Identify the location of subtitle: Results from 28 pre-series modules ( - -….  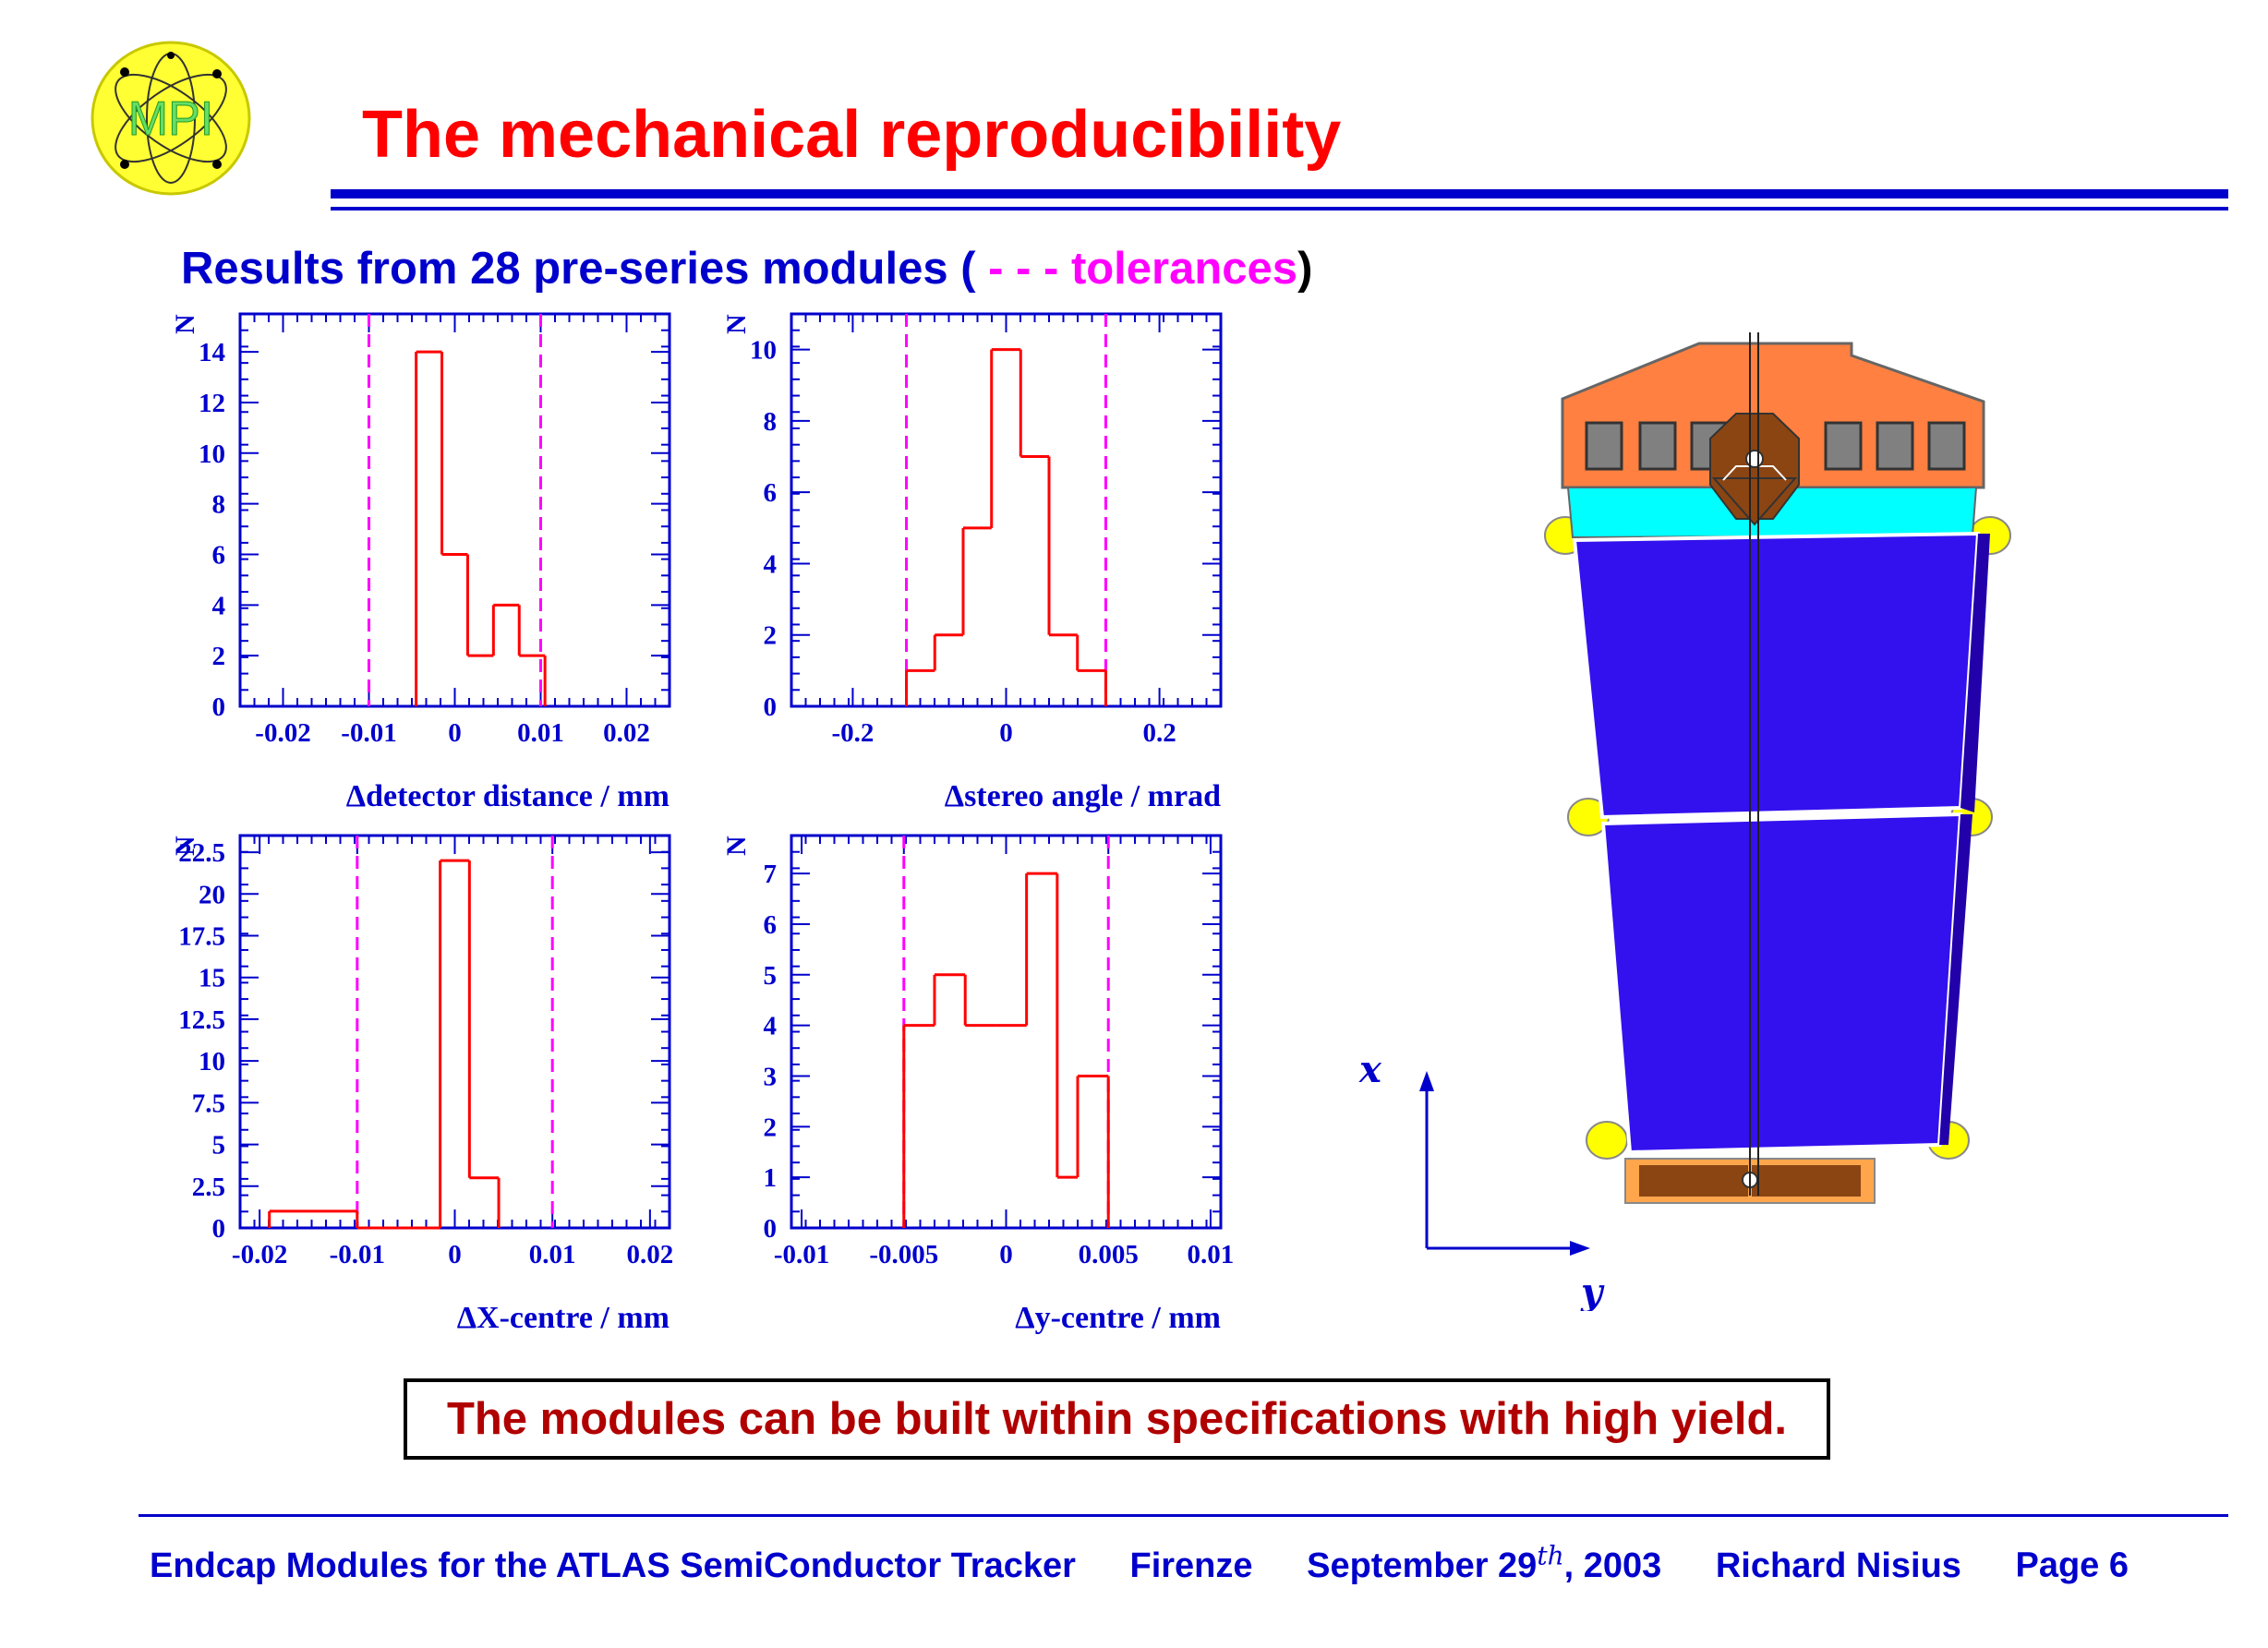
(746, 269).